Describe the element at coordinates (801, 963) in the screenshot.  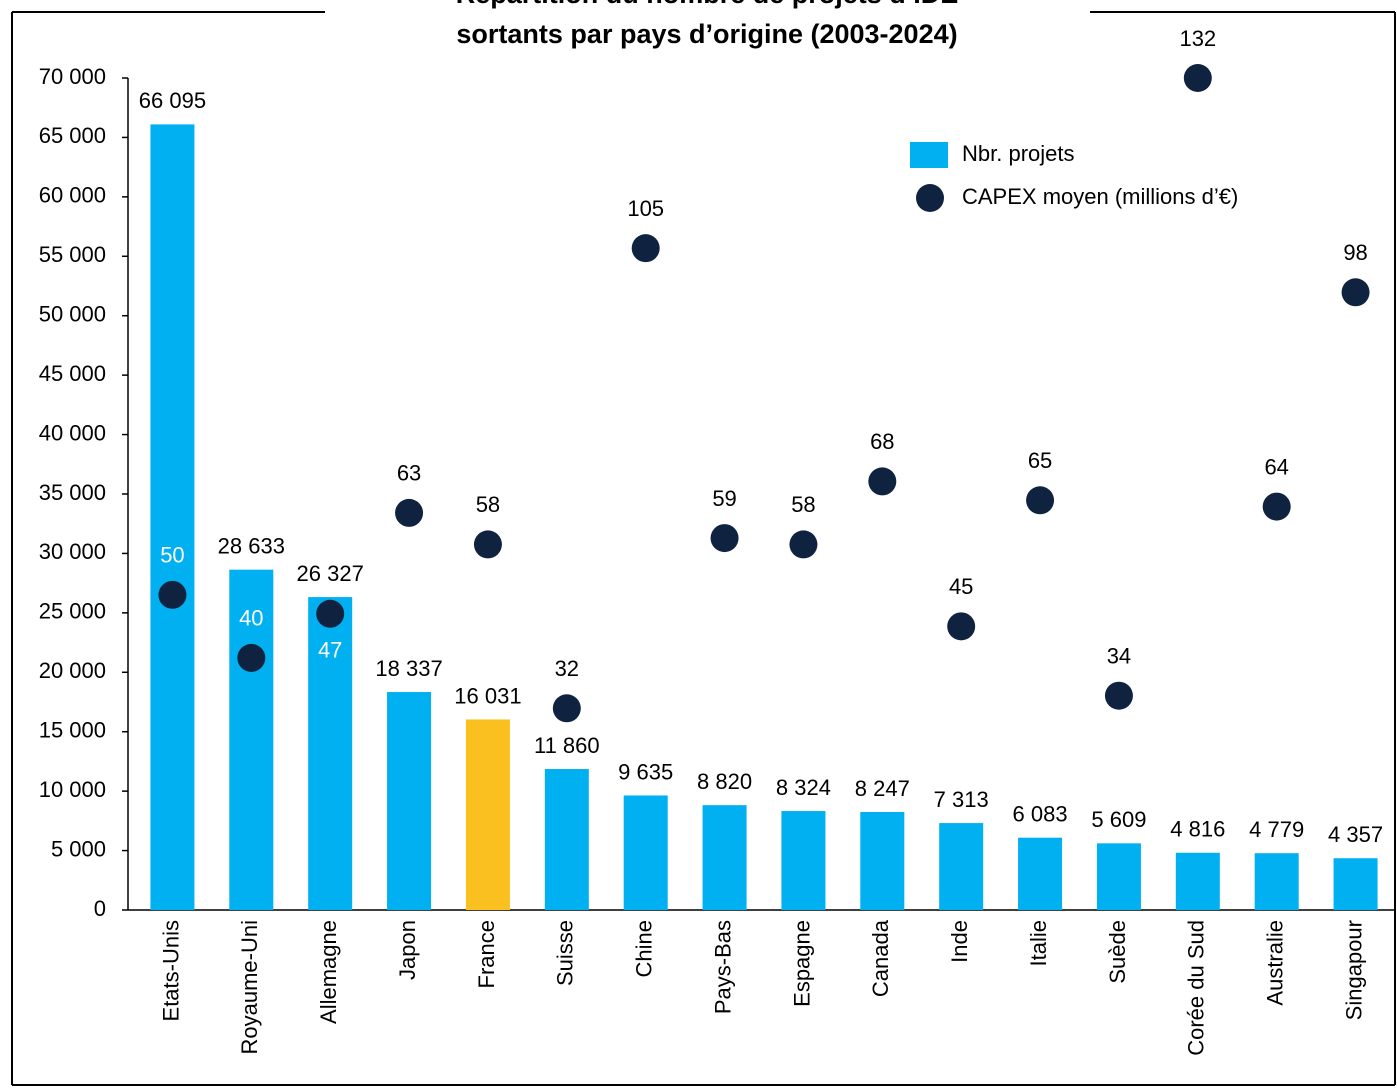
I see `x-tick-label: Espagne` at that location.